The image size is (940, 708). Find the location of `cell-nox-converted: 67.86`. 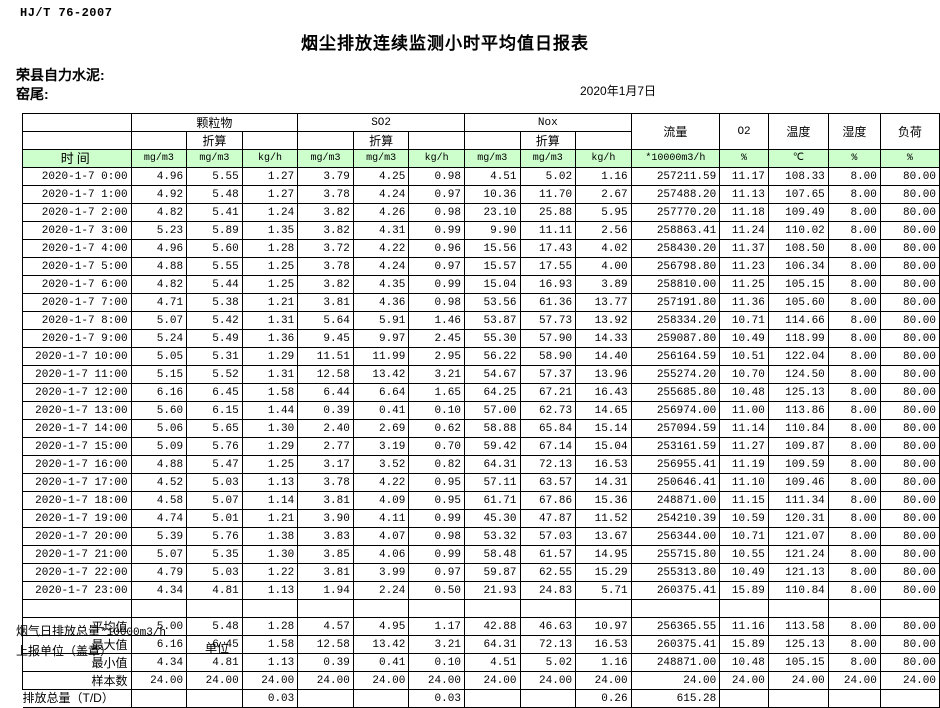

cell-nox-converted: 67.86 is located at coordinates (548, 500).